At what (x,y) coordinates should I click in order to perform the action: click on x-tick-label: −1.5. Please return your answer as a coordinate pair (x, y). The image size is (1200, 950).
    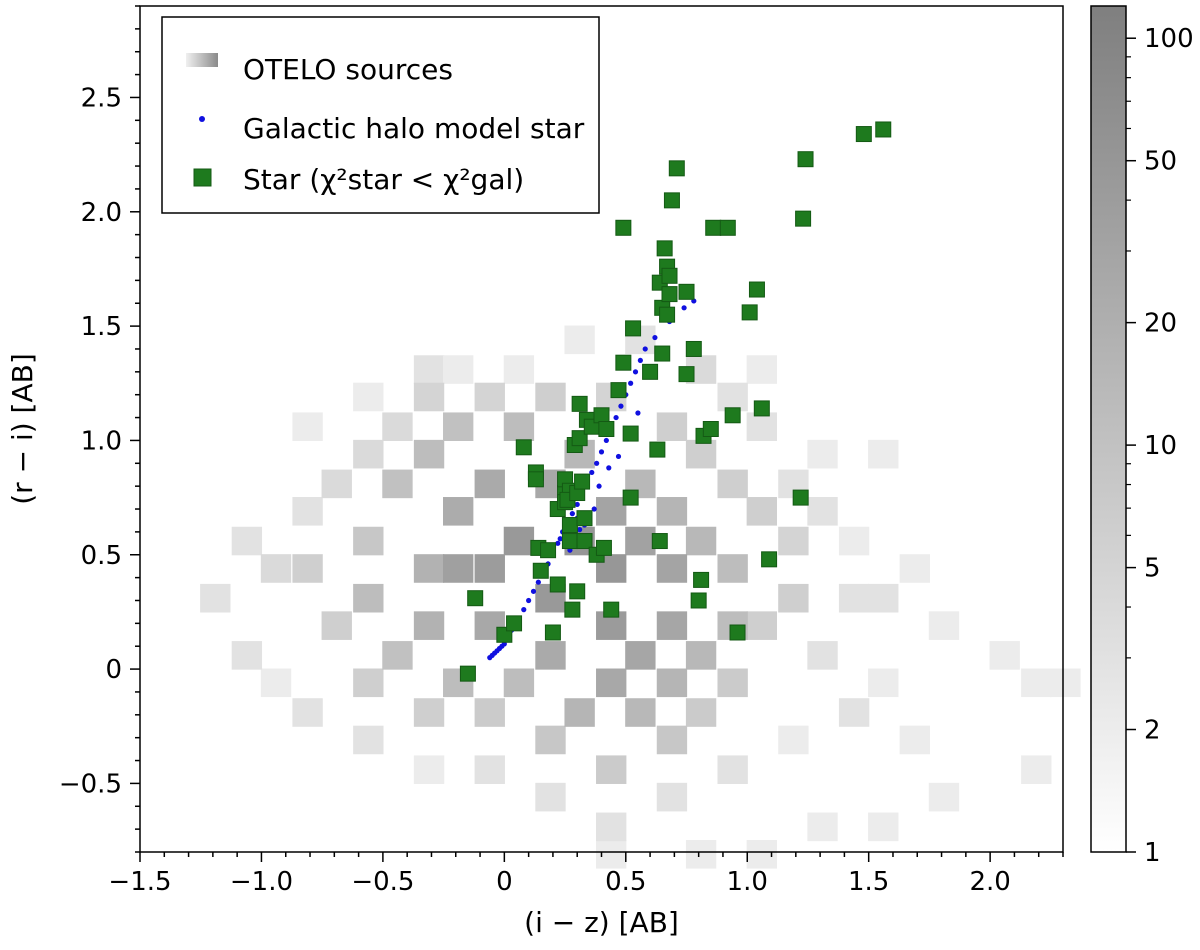
    Looking at the image, I should click on (139, 882).